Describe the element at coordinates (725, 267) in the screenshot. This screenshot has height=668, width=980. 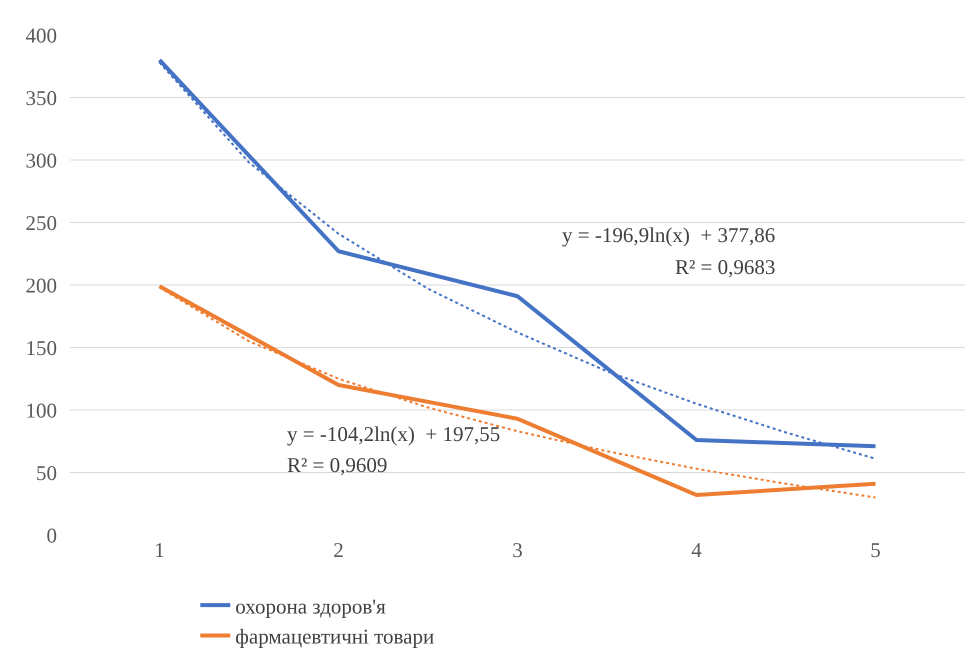
I see `annotation: R² = 0,9683` at that location.